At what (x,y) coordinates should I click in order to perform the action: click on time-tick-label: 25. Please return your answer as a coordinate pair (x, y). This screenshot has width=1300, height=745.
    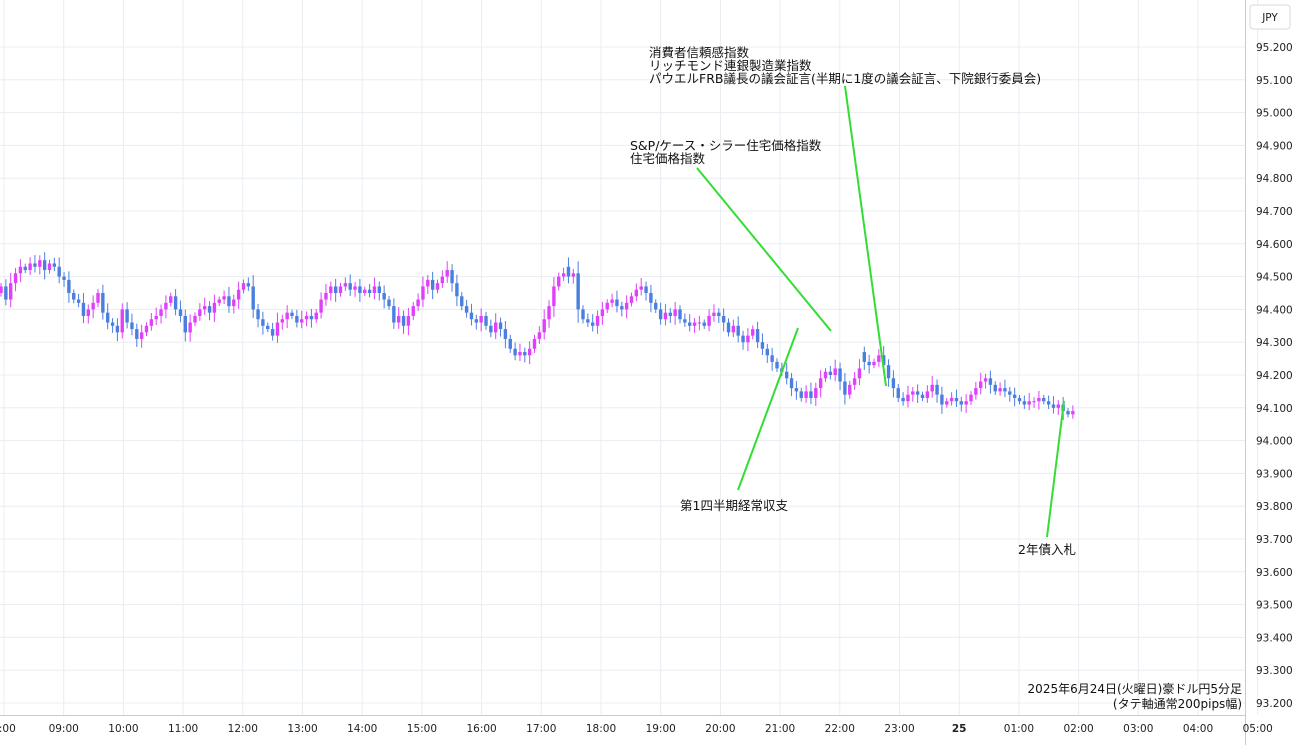
    Looking at the image, I should click on (959, 729).